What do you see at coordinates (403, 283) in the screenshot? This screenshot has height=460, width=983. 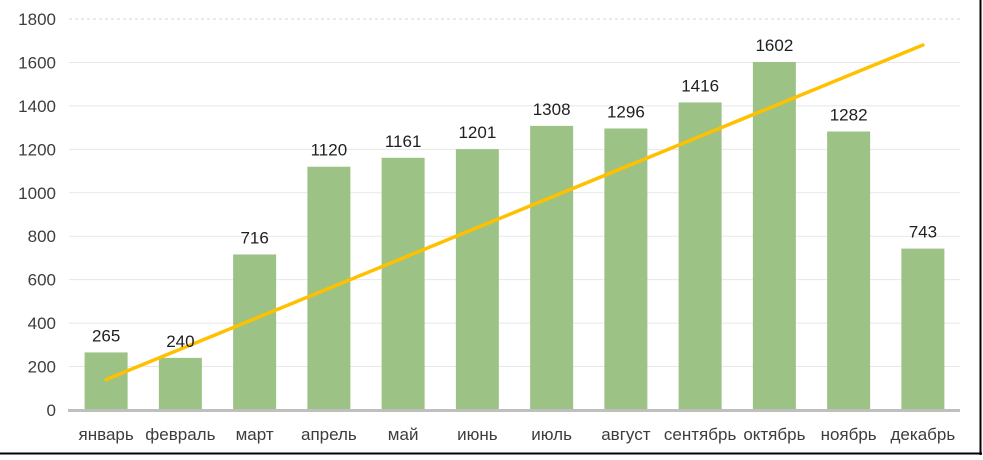 I see `bar-май` at bounding box center [403, 283].